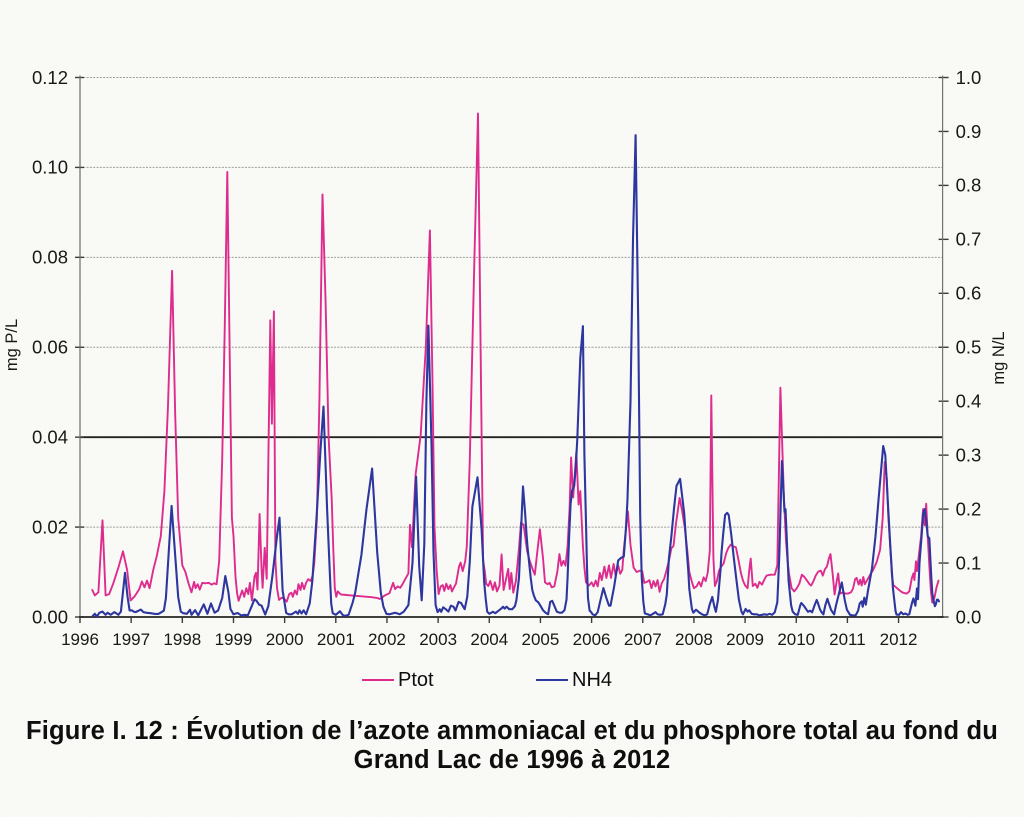 This screenshot has width=1024, height=817. I want to click on y-axis-right-tick-label: 0.9, so click(969, 131).